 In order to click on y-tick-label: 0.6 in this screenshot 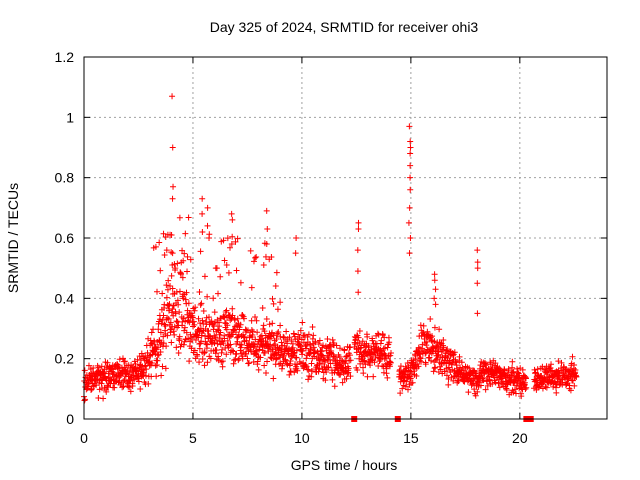, I will do `click(65, 238)`.